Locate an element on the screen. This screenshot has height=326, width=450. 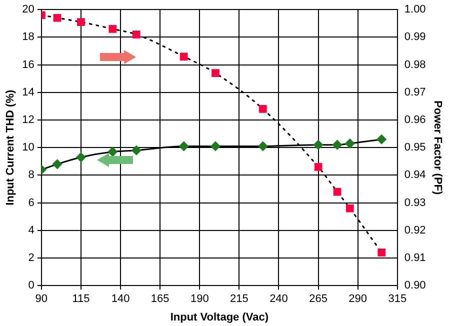
y2-tick-label: 0.99 is located at coordinates (415, 37).